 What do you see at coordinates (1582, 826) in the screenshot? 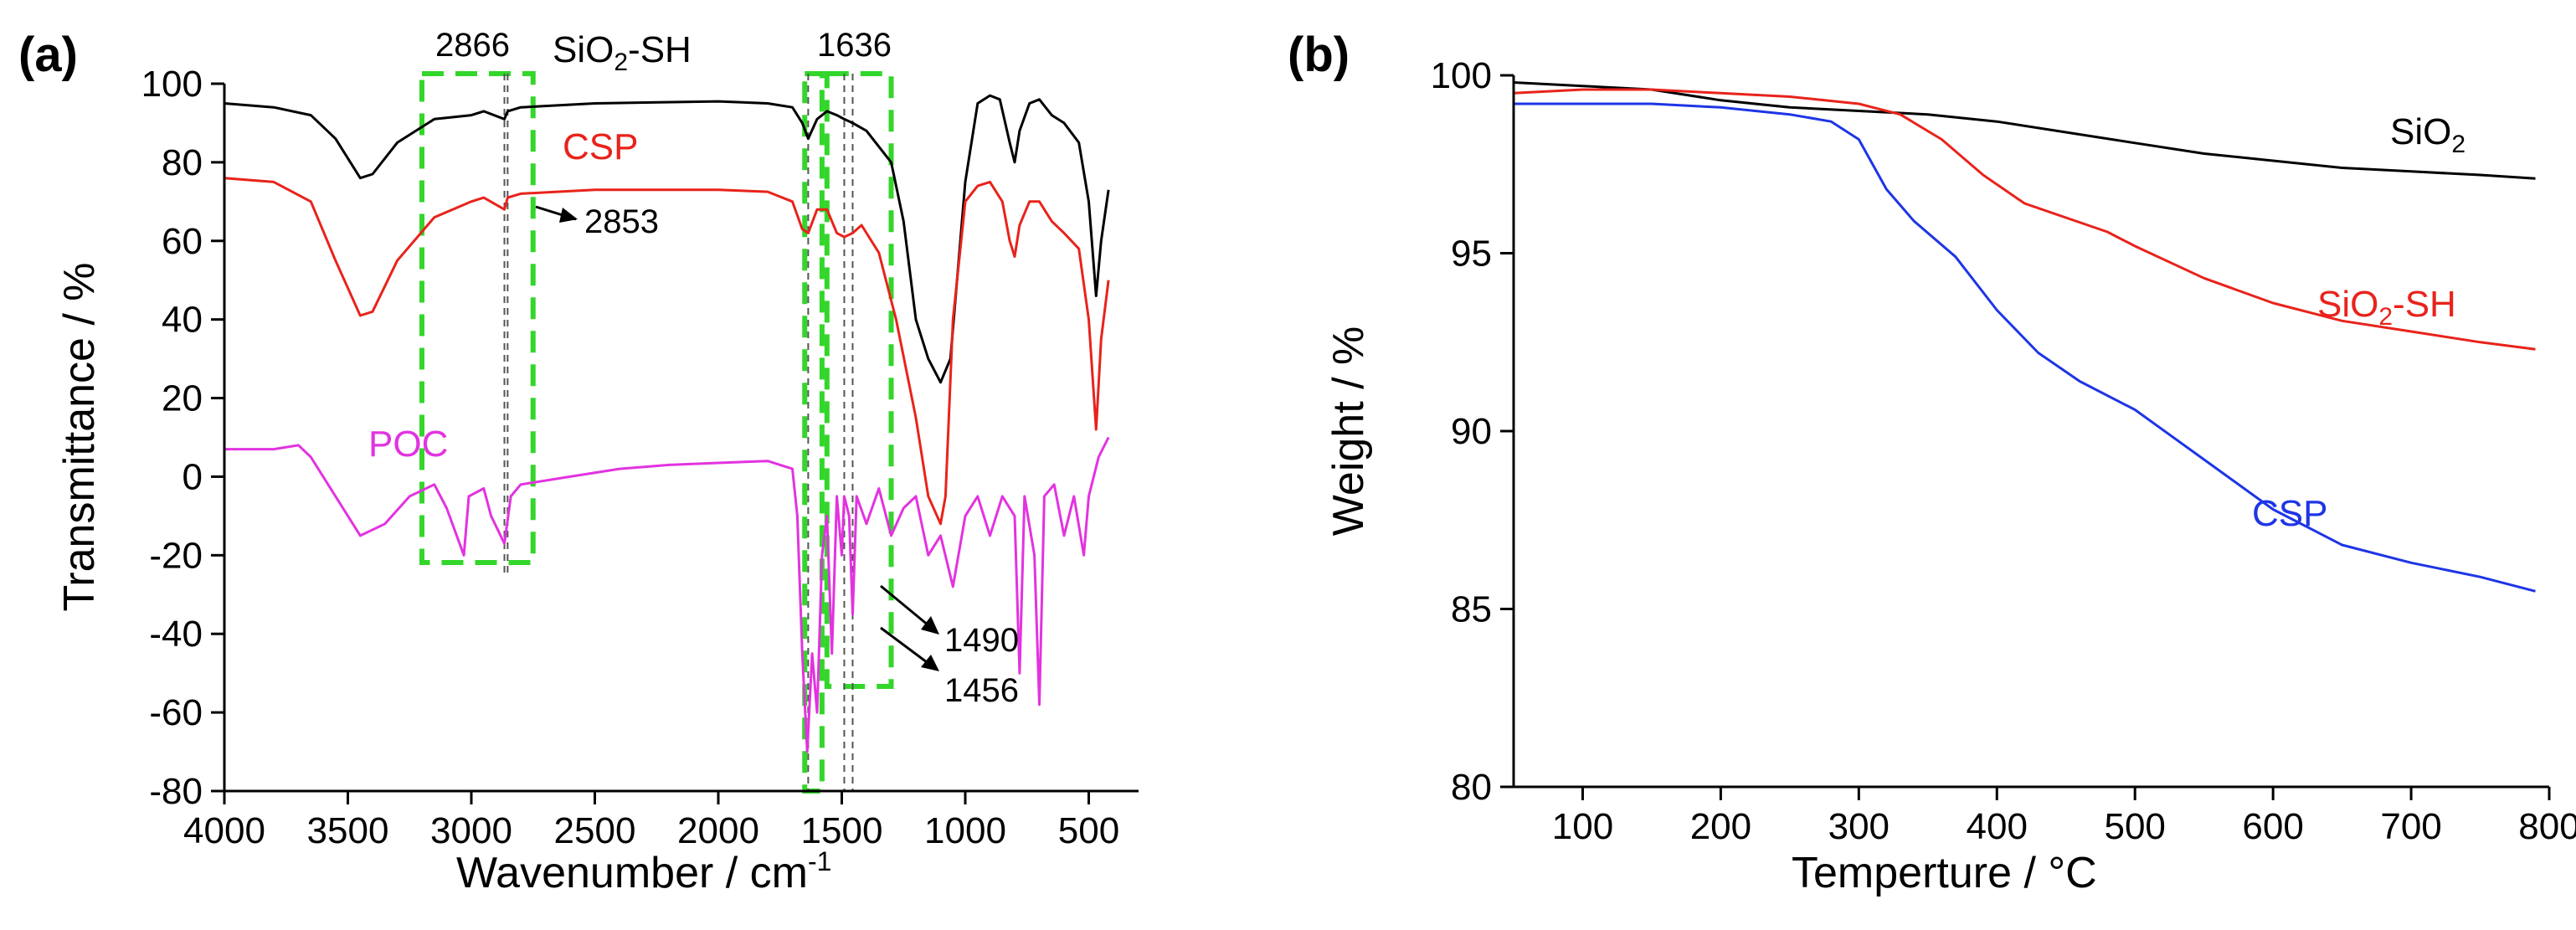
I see `x-tick-label-100: 100` at bounding box center [1582, 826].